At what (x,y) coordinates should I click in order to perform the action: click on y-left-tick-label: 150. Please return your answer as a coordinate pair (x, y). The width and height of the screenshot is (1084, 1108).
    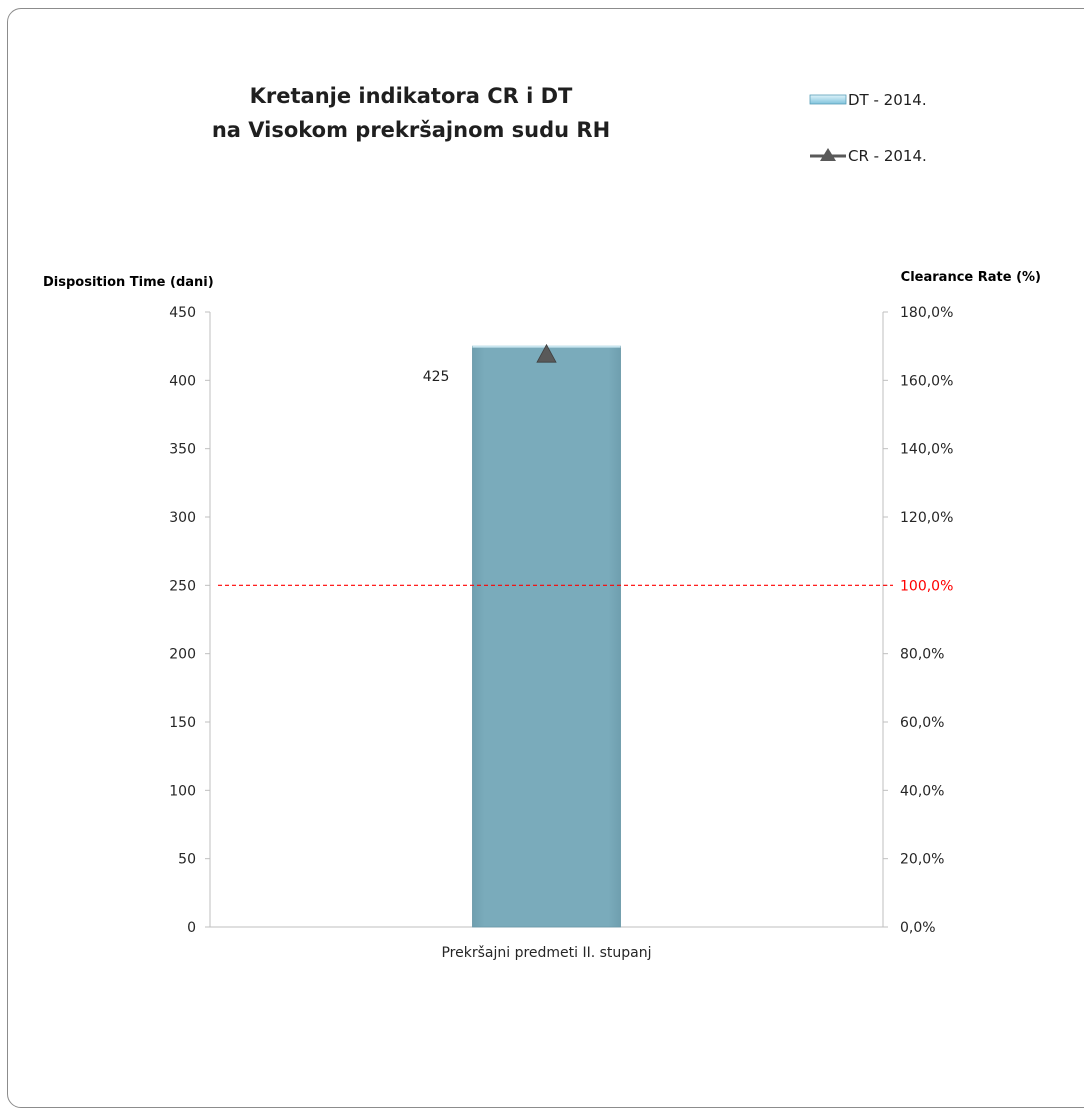
    Looking at the image, I should click on (182, 723).